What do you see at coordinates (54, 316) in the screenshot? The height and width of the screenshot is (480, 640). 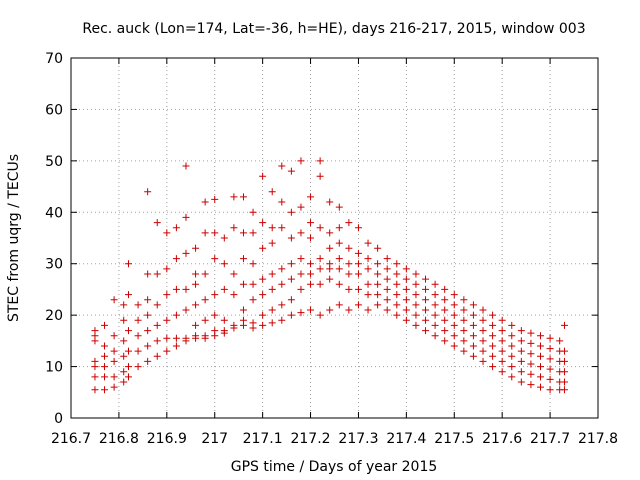 I see `y-tick-label: 20` at bounding box center [54, 316].